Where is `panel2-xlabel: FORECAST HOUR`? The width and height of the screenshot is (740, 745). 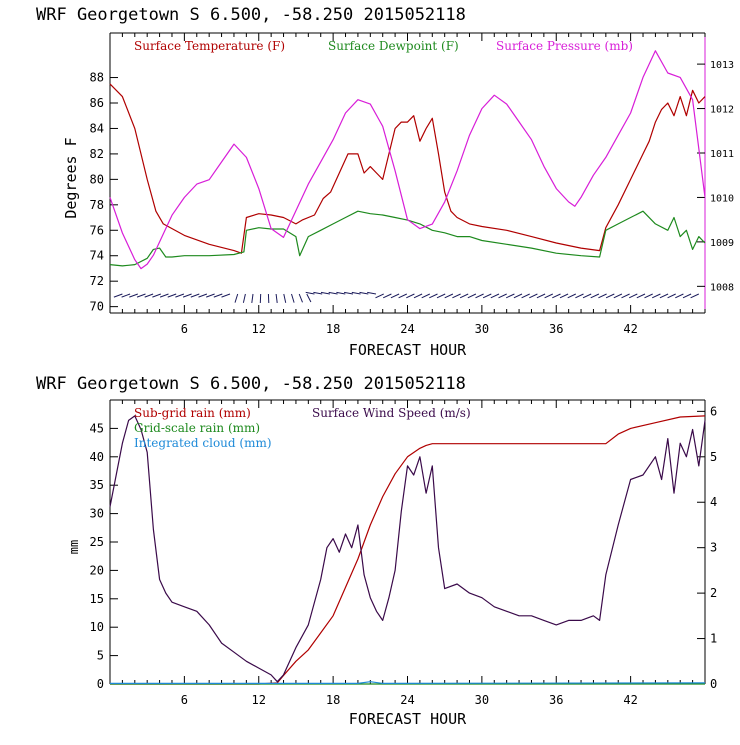 panel2-xlabel: FORECAST HOUR is located at coordinates (408, 719).